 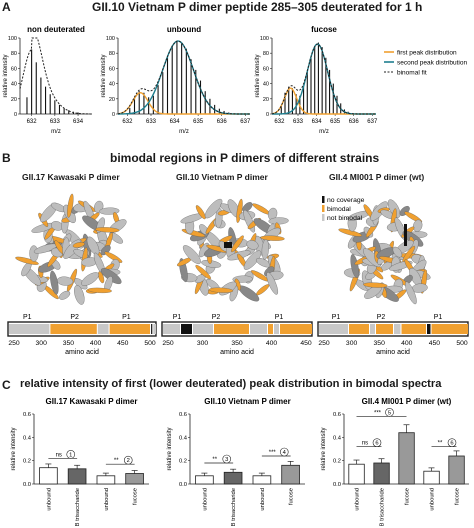 I want to click on comparison-number: 3, so click(x=226, y=460).